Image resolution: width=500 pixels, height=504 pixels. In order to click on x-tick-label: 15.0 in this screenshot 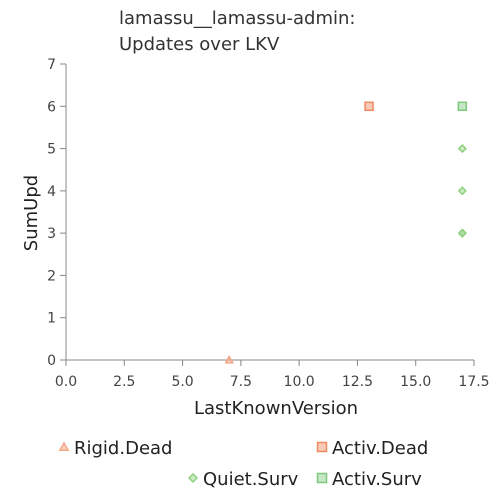, I will do `click(415, 382)`.